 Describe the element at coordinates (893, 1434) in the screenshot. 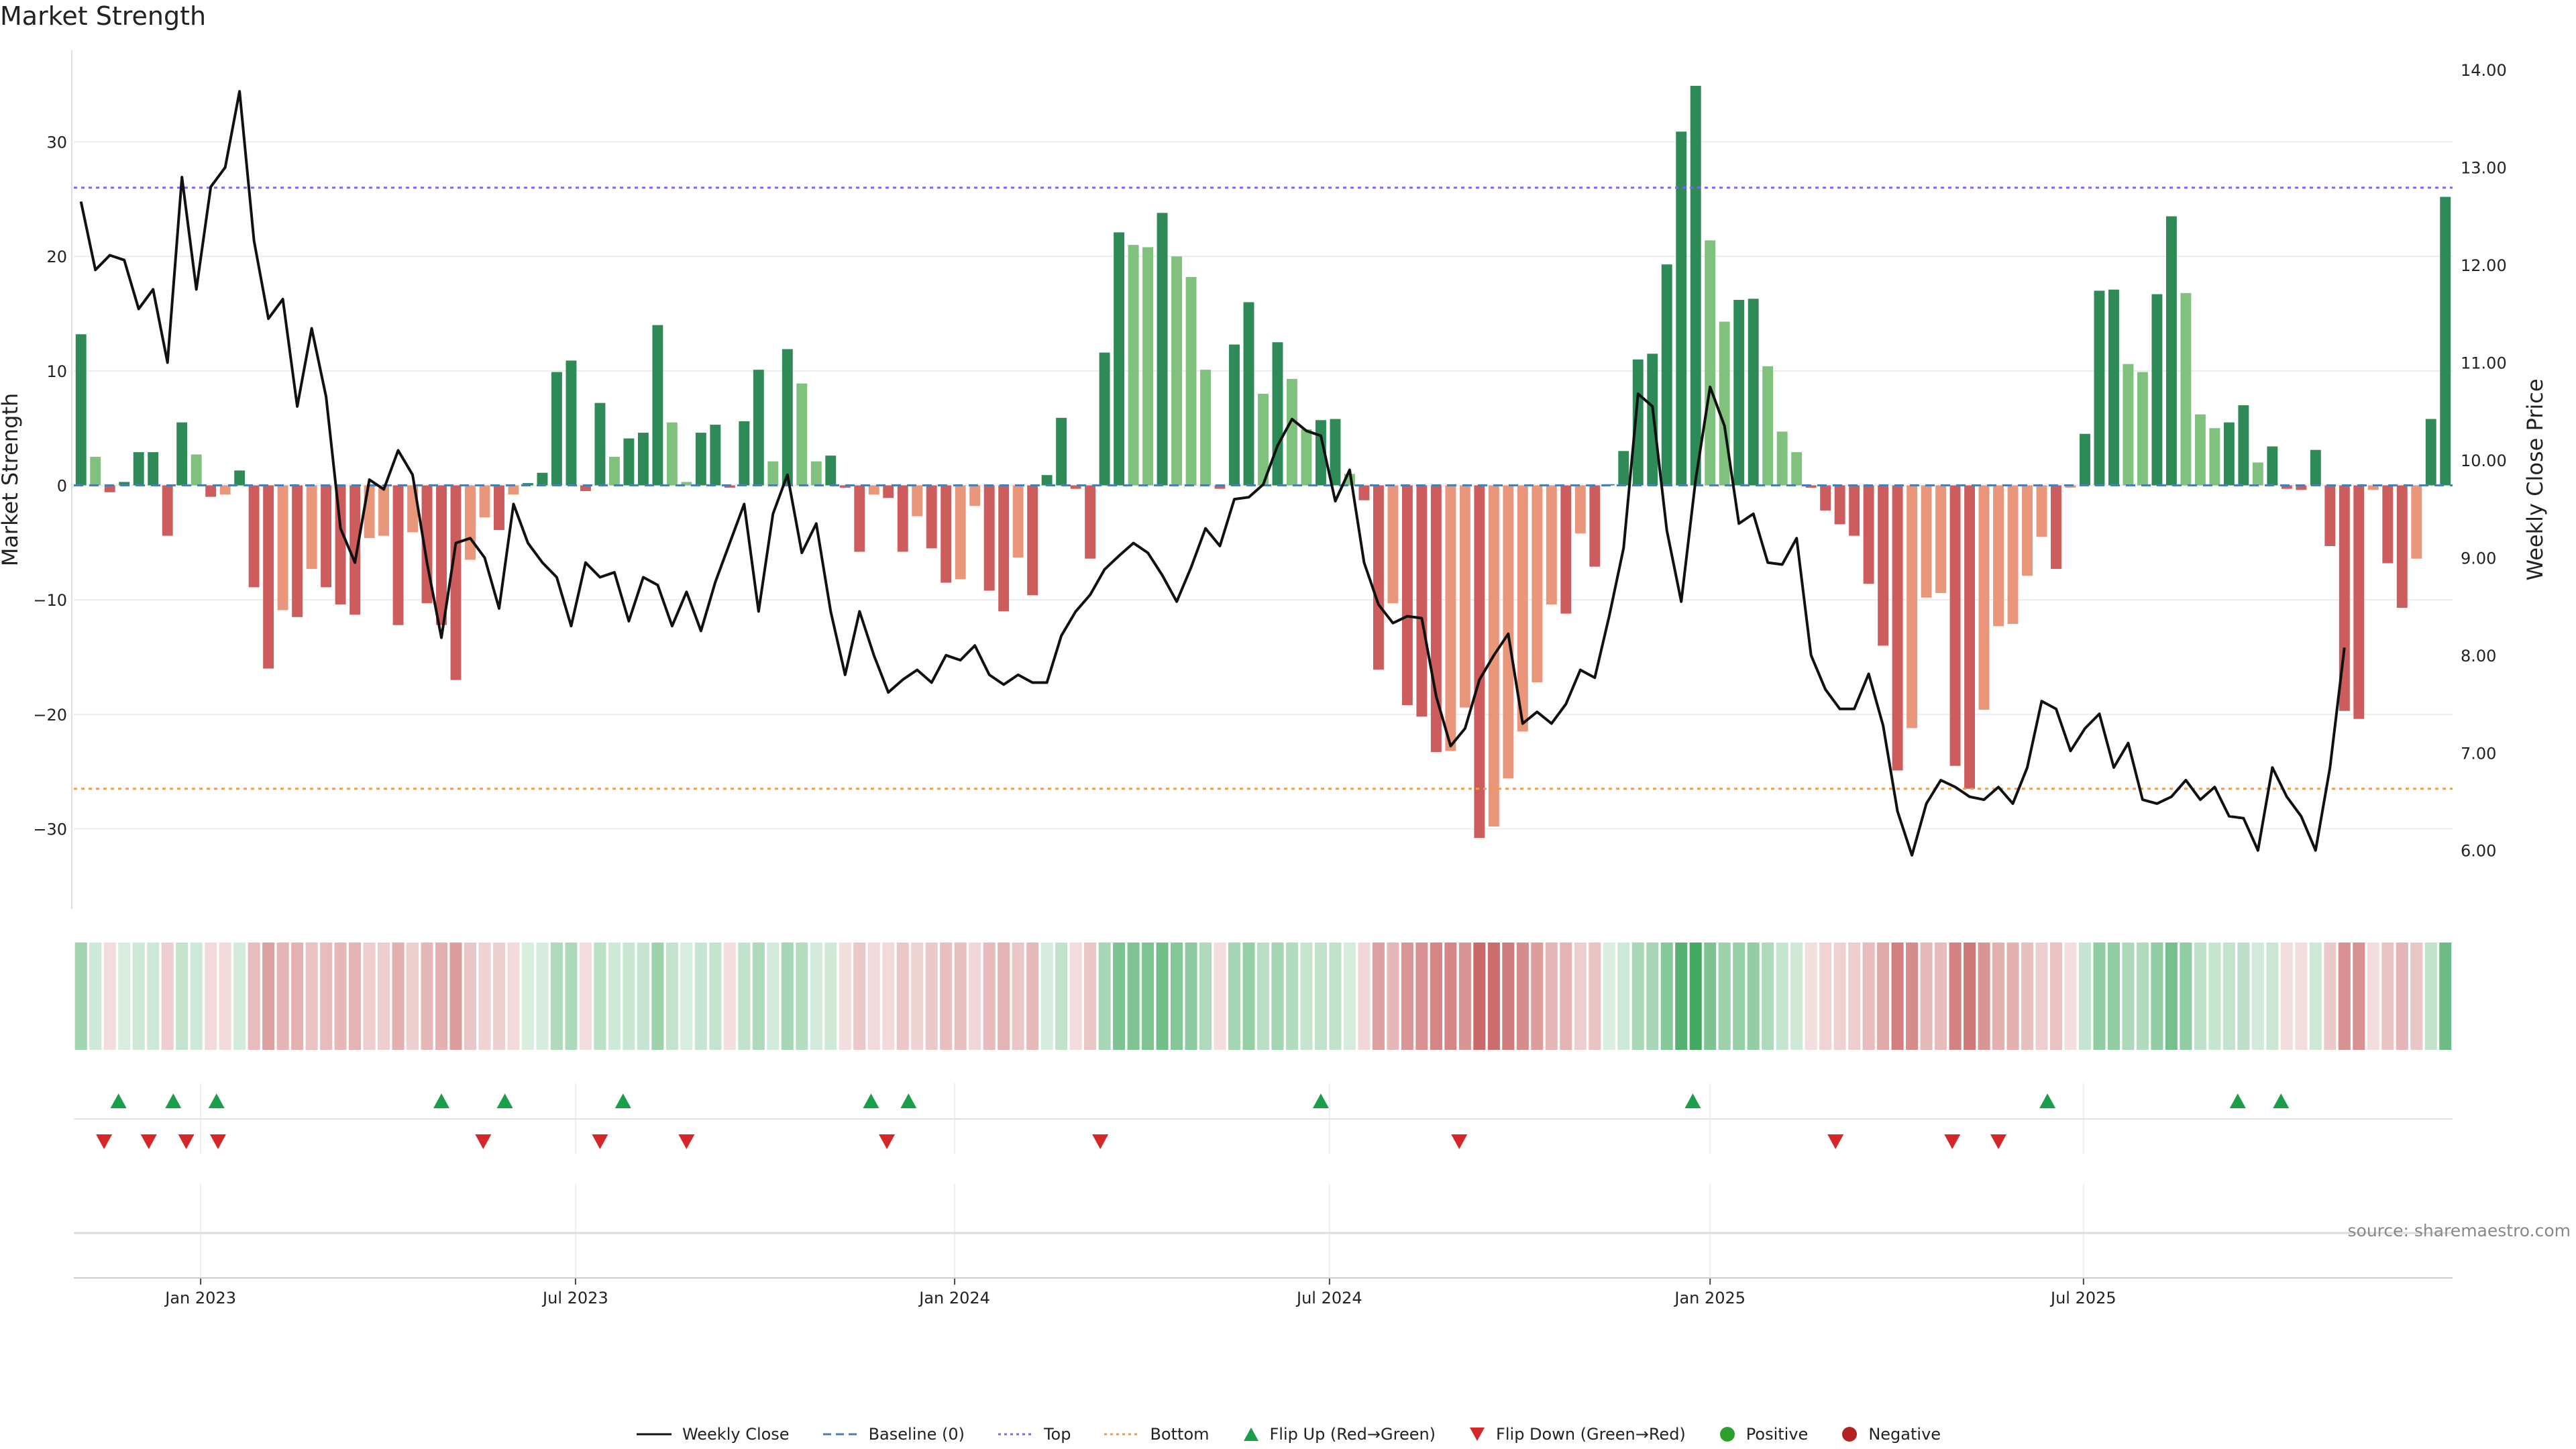

I see `legend-item-baseline: Baseline (0)` at that location.